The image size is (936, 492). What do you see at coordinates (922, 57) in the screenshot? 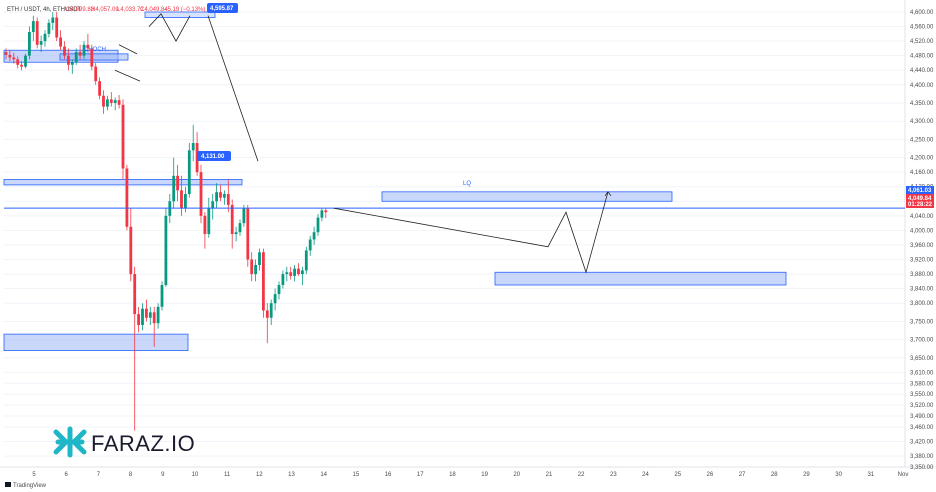
I see `price-tick-label: 4,480.00` at bounding box center [922, 57].